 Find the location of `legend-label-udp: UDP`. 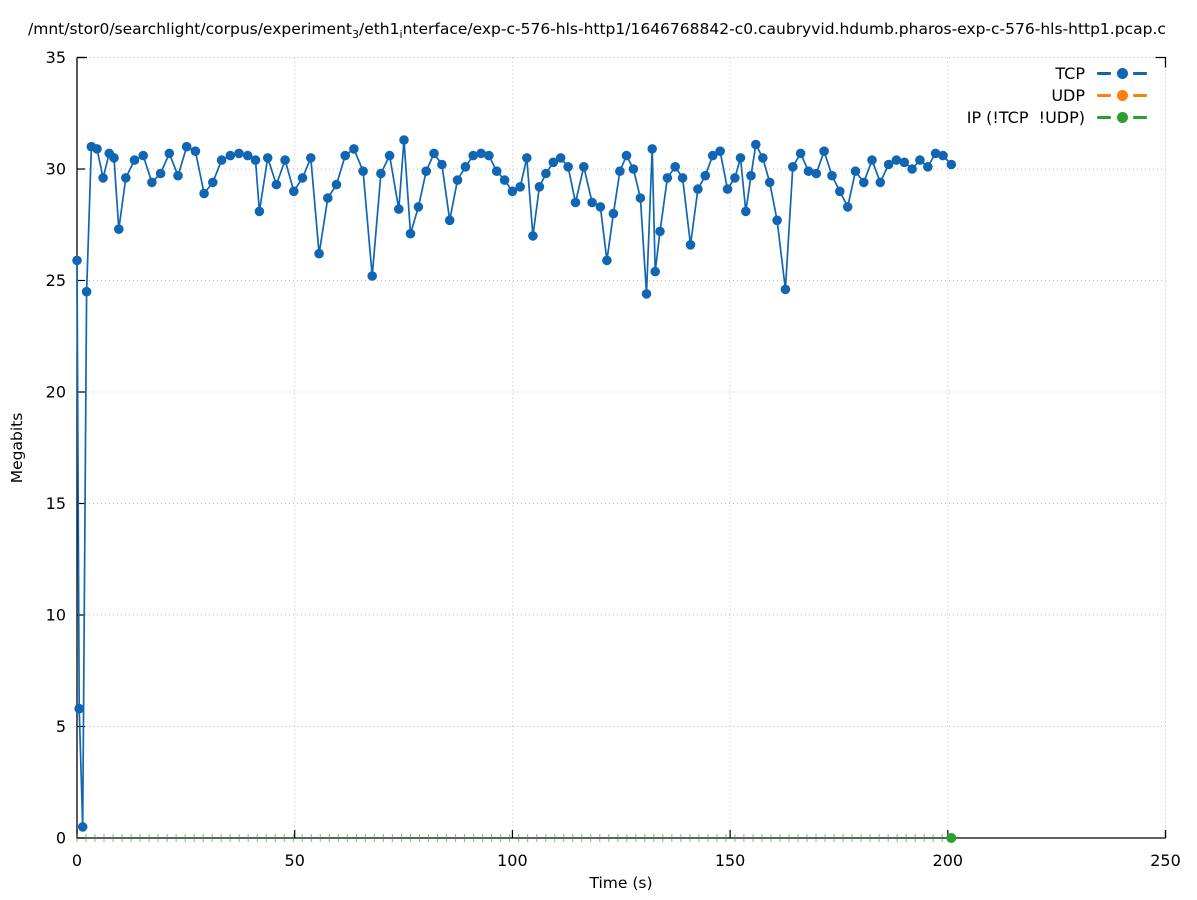

legend-label-udp: UDP is located at coordinates (1068, 95).